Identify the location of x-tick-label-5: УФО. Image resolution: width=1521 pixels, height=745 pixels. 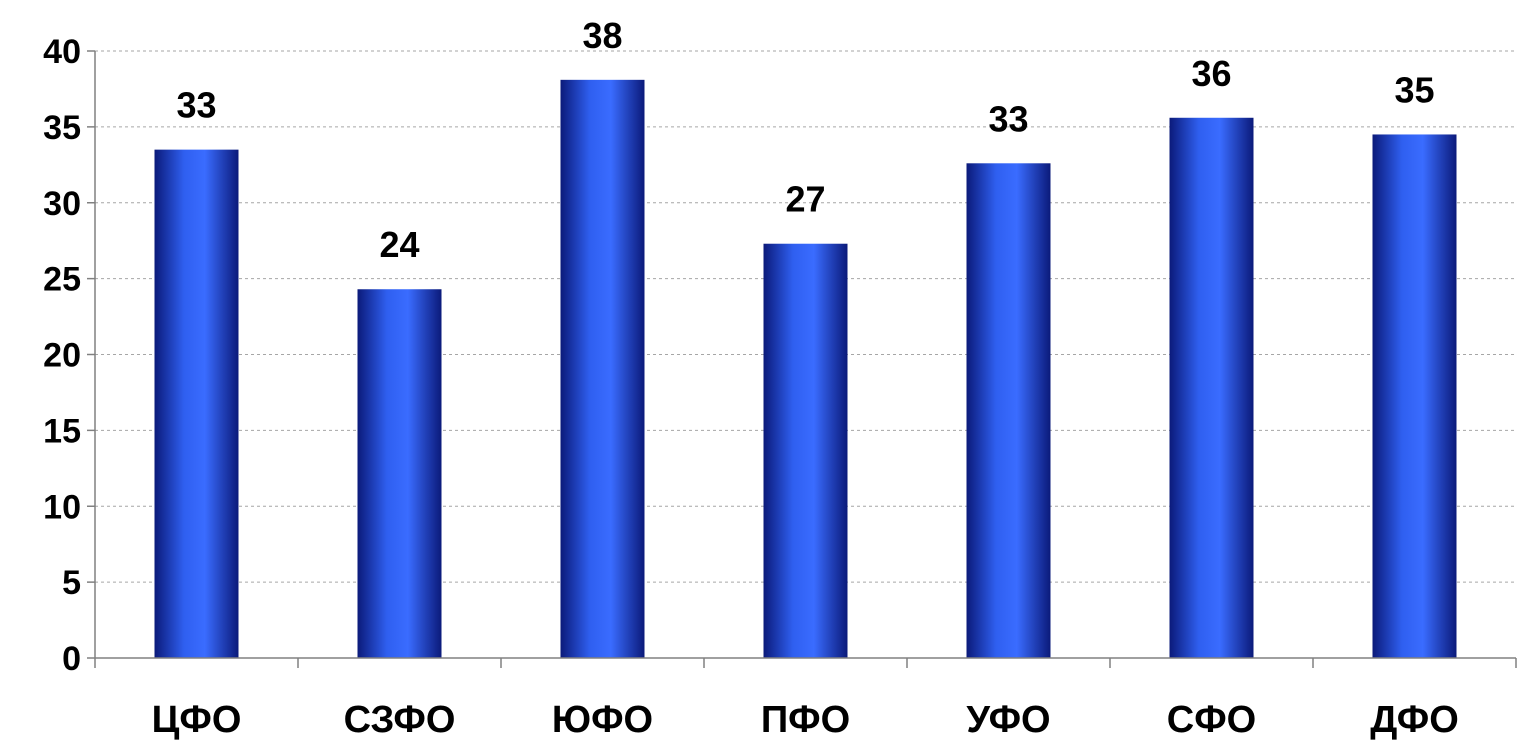
(1008, 719).